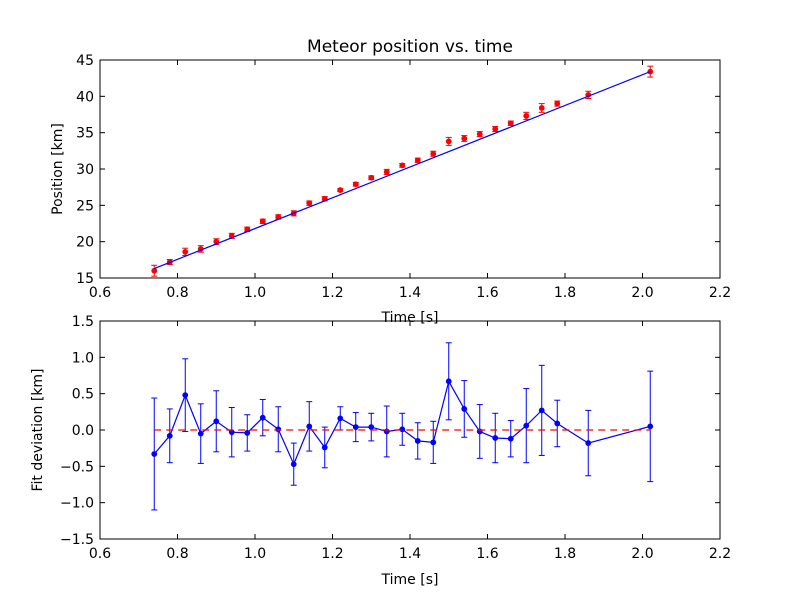 This screenshot has height=600, width=800. What do you see at coordinates (83, 395) in the screenshot?
I see `y-tick-label: 0.5` at bounding box center [83, 395].